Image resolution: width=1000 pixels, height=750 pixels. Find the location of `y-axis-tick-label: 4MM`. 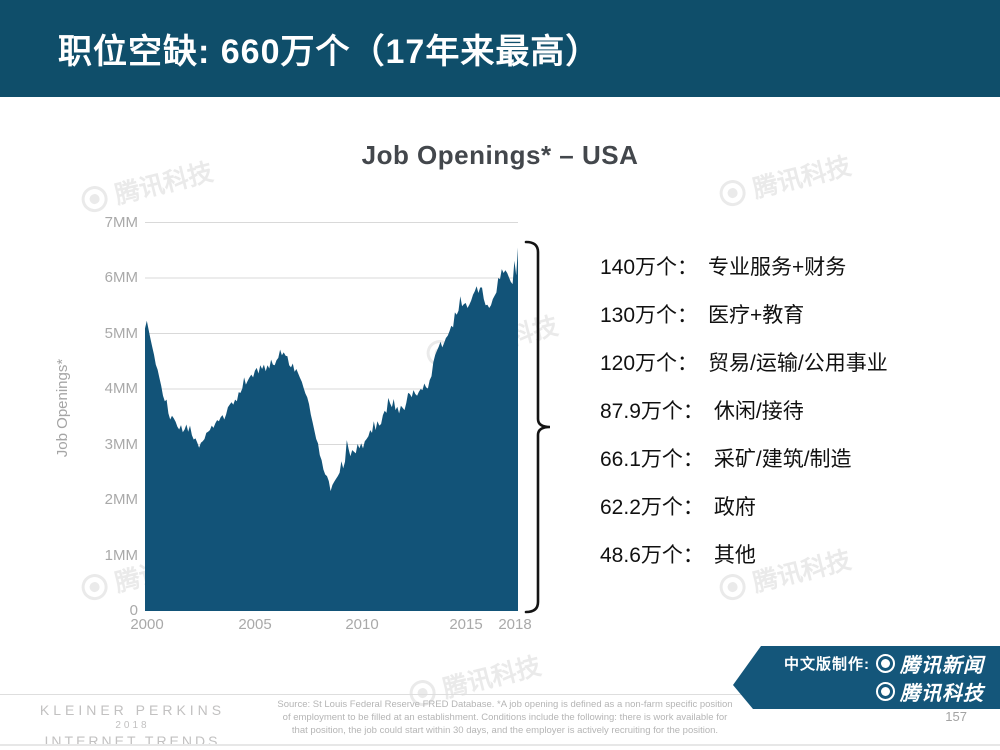

y-axis-tick-label: 4MM is located at coordinates (121, 389).